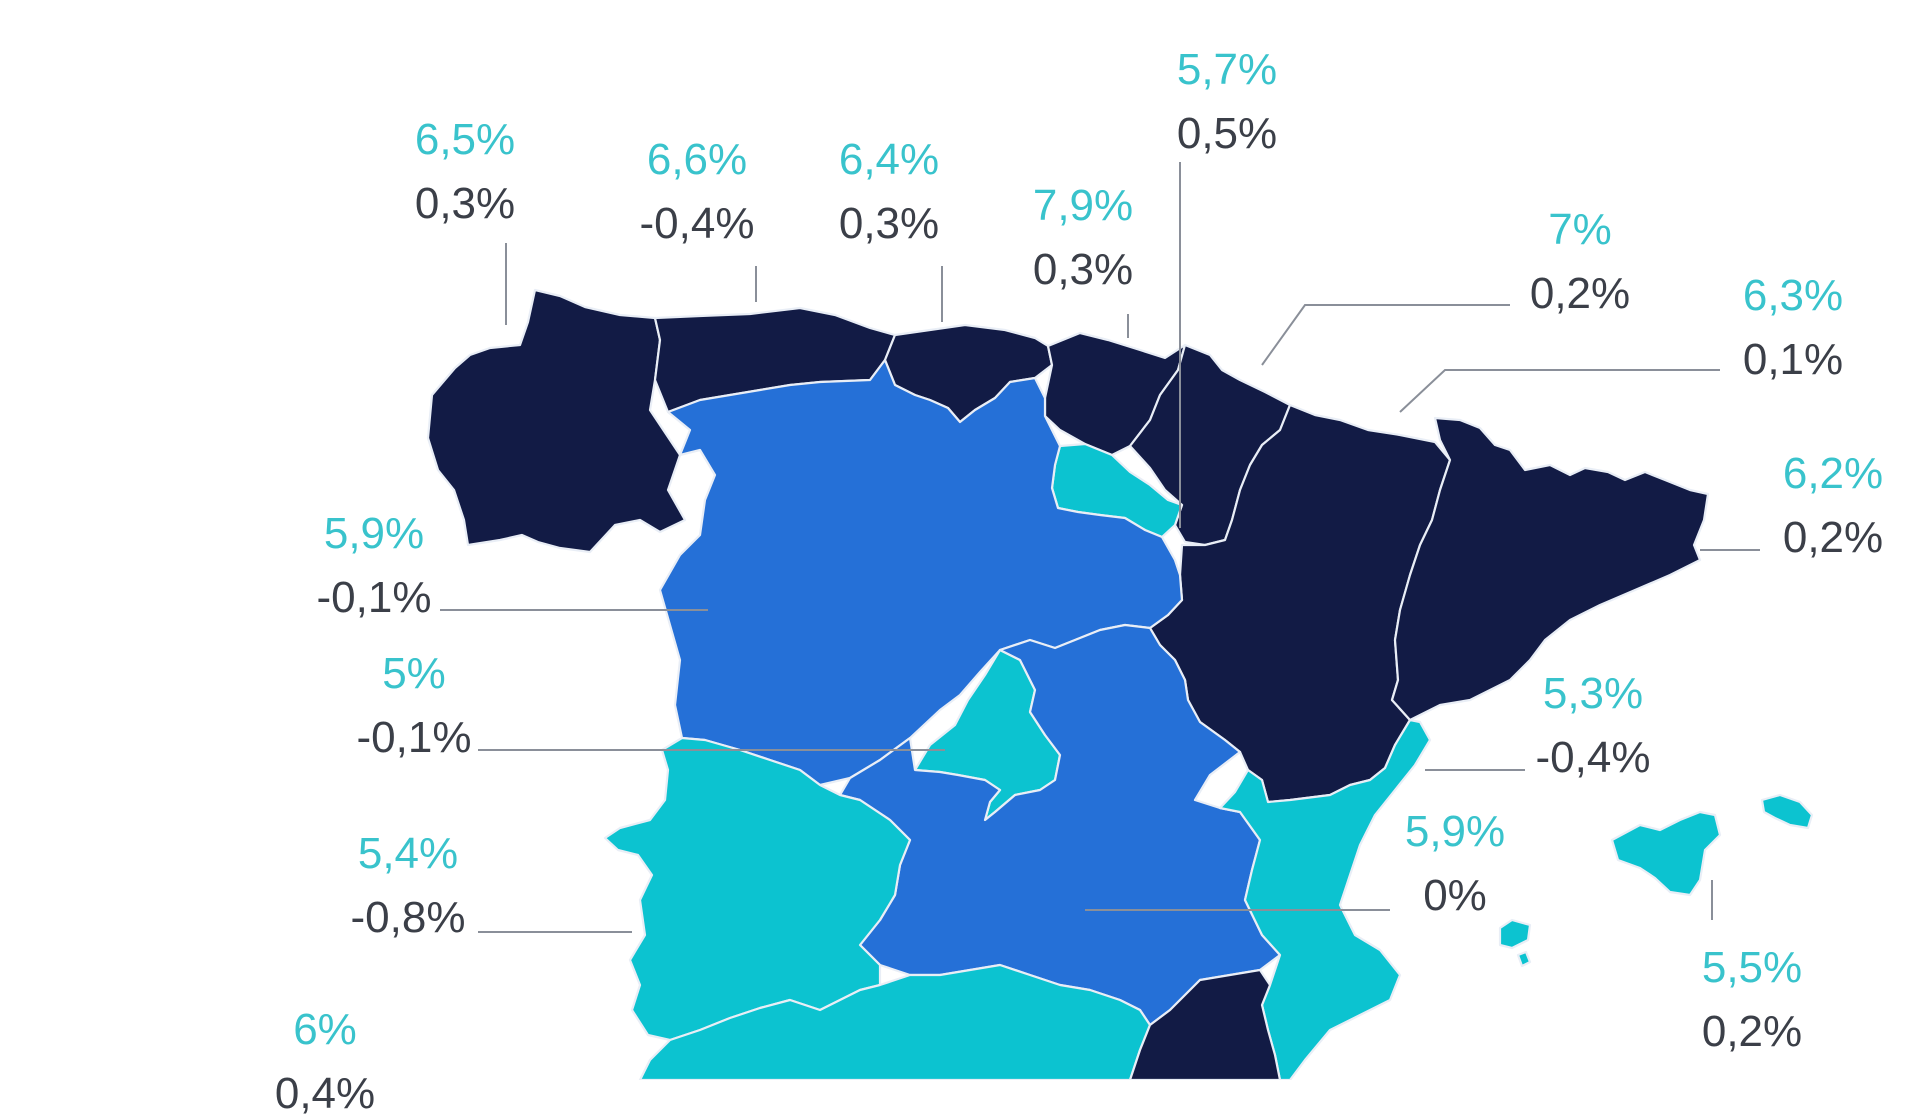 The image size is (1920, 1118). Describe the element at coordinates (325, 1062) in the screenshot. I see `label-andalucia: 6% 0,4%` at that location.